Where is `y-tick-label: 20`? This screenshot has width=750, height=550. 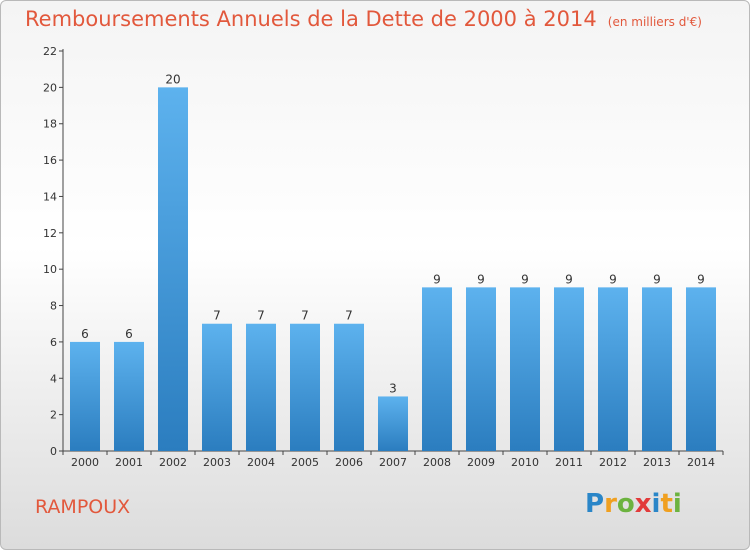
y-tick-label: 20 is located at coordinates (50, 87).